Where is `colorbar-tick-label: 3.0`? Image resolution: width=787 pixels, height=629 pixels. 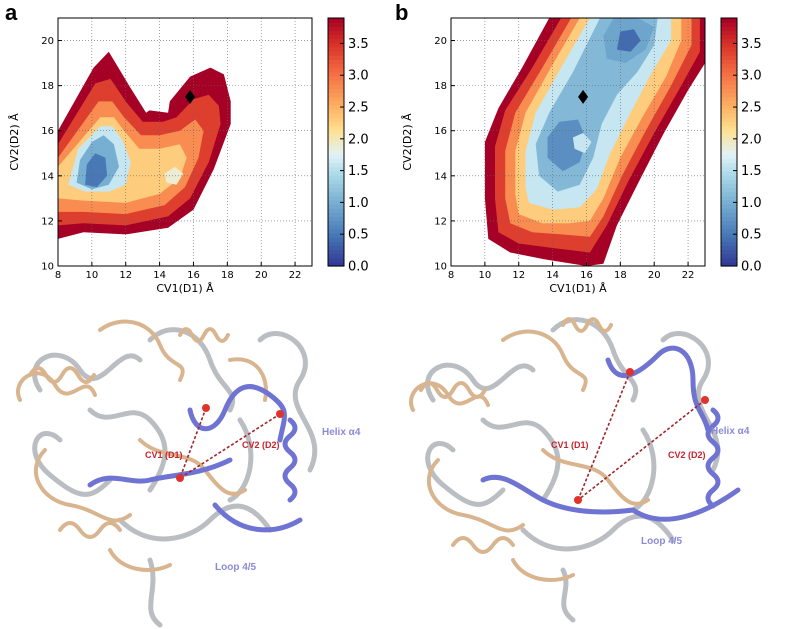
colorbar-tick-label: 3.0 is located at coordinates (358, 76).